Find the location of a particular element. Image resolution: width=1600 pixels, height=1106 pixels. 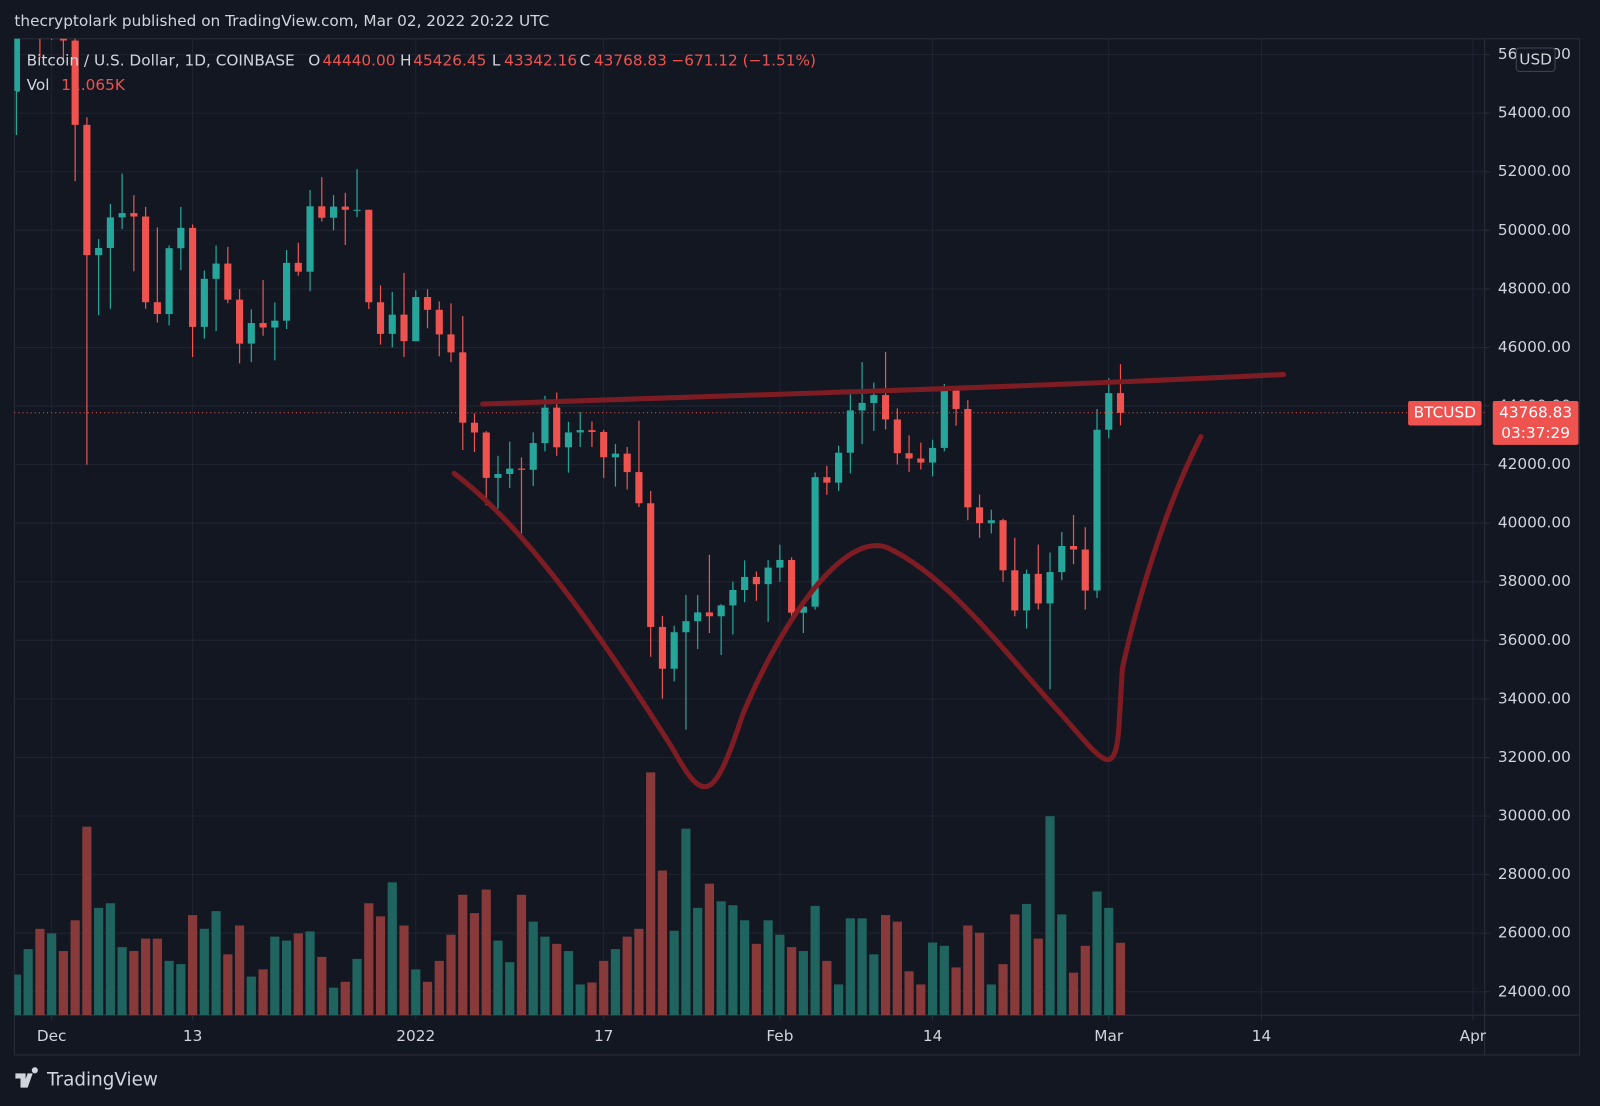

price-tag is located at coordinates (1535, 422).